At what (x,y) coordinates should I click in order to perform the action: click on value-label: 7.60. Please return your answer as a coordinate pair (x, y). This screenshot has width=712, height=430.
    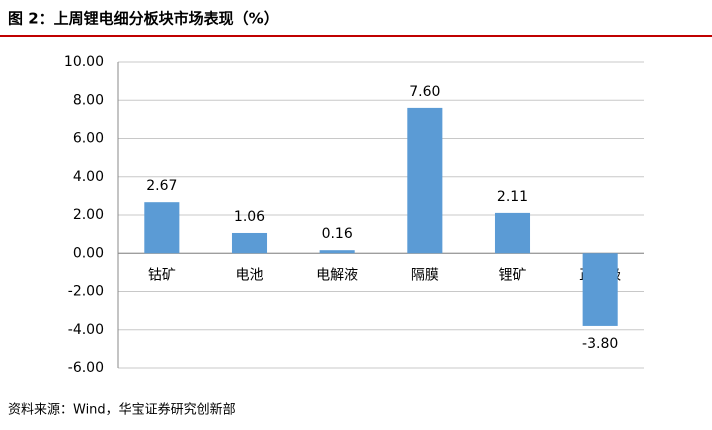
    Looking at the image, I should click on (424, 92).